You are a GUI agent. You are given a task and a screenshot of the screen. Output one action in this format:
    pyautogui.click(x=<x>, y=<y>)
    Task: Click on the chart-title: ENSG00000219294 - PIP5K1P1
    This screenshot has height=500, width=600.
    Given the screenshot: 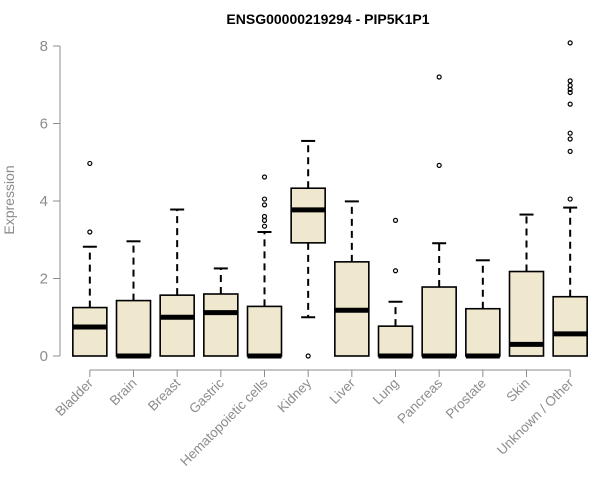 What is the action you would take?
    pyautogui.click(x=327, y=19)
    